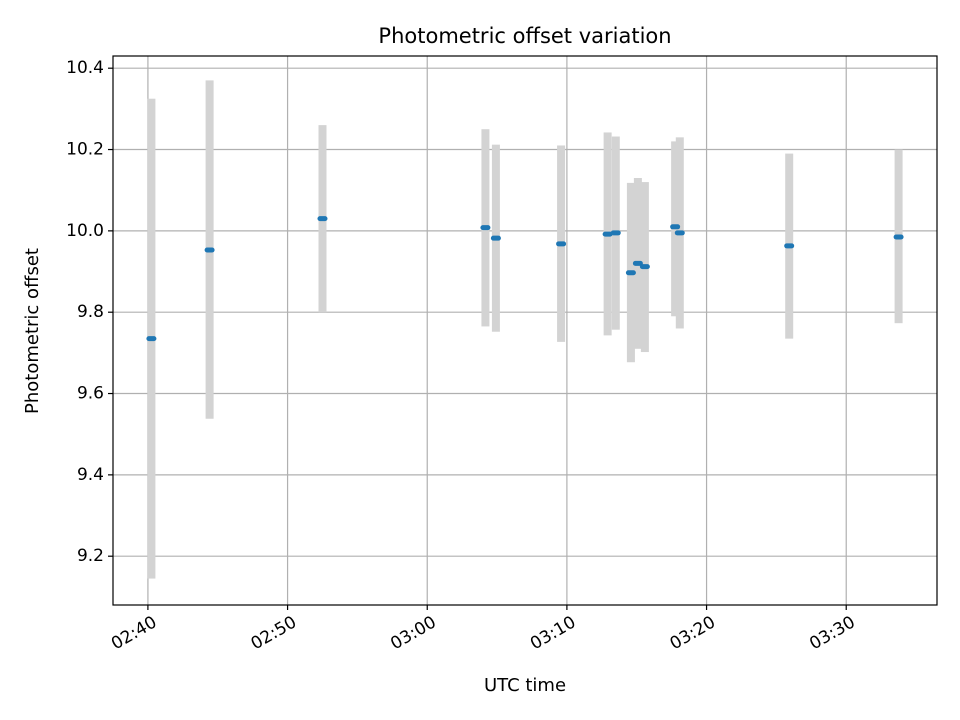 The image size is (960, 720). What do you see at coordinates (90, 556) in the screenshot?
I see `y-tick-label: 9.2` at bounding box center [90, 556].